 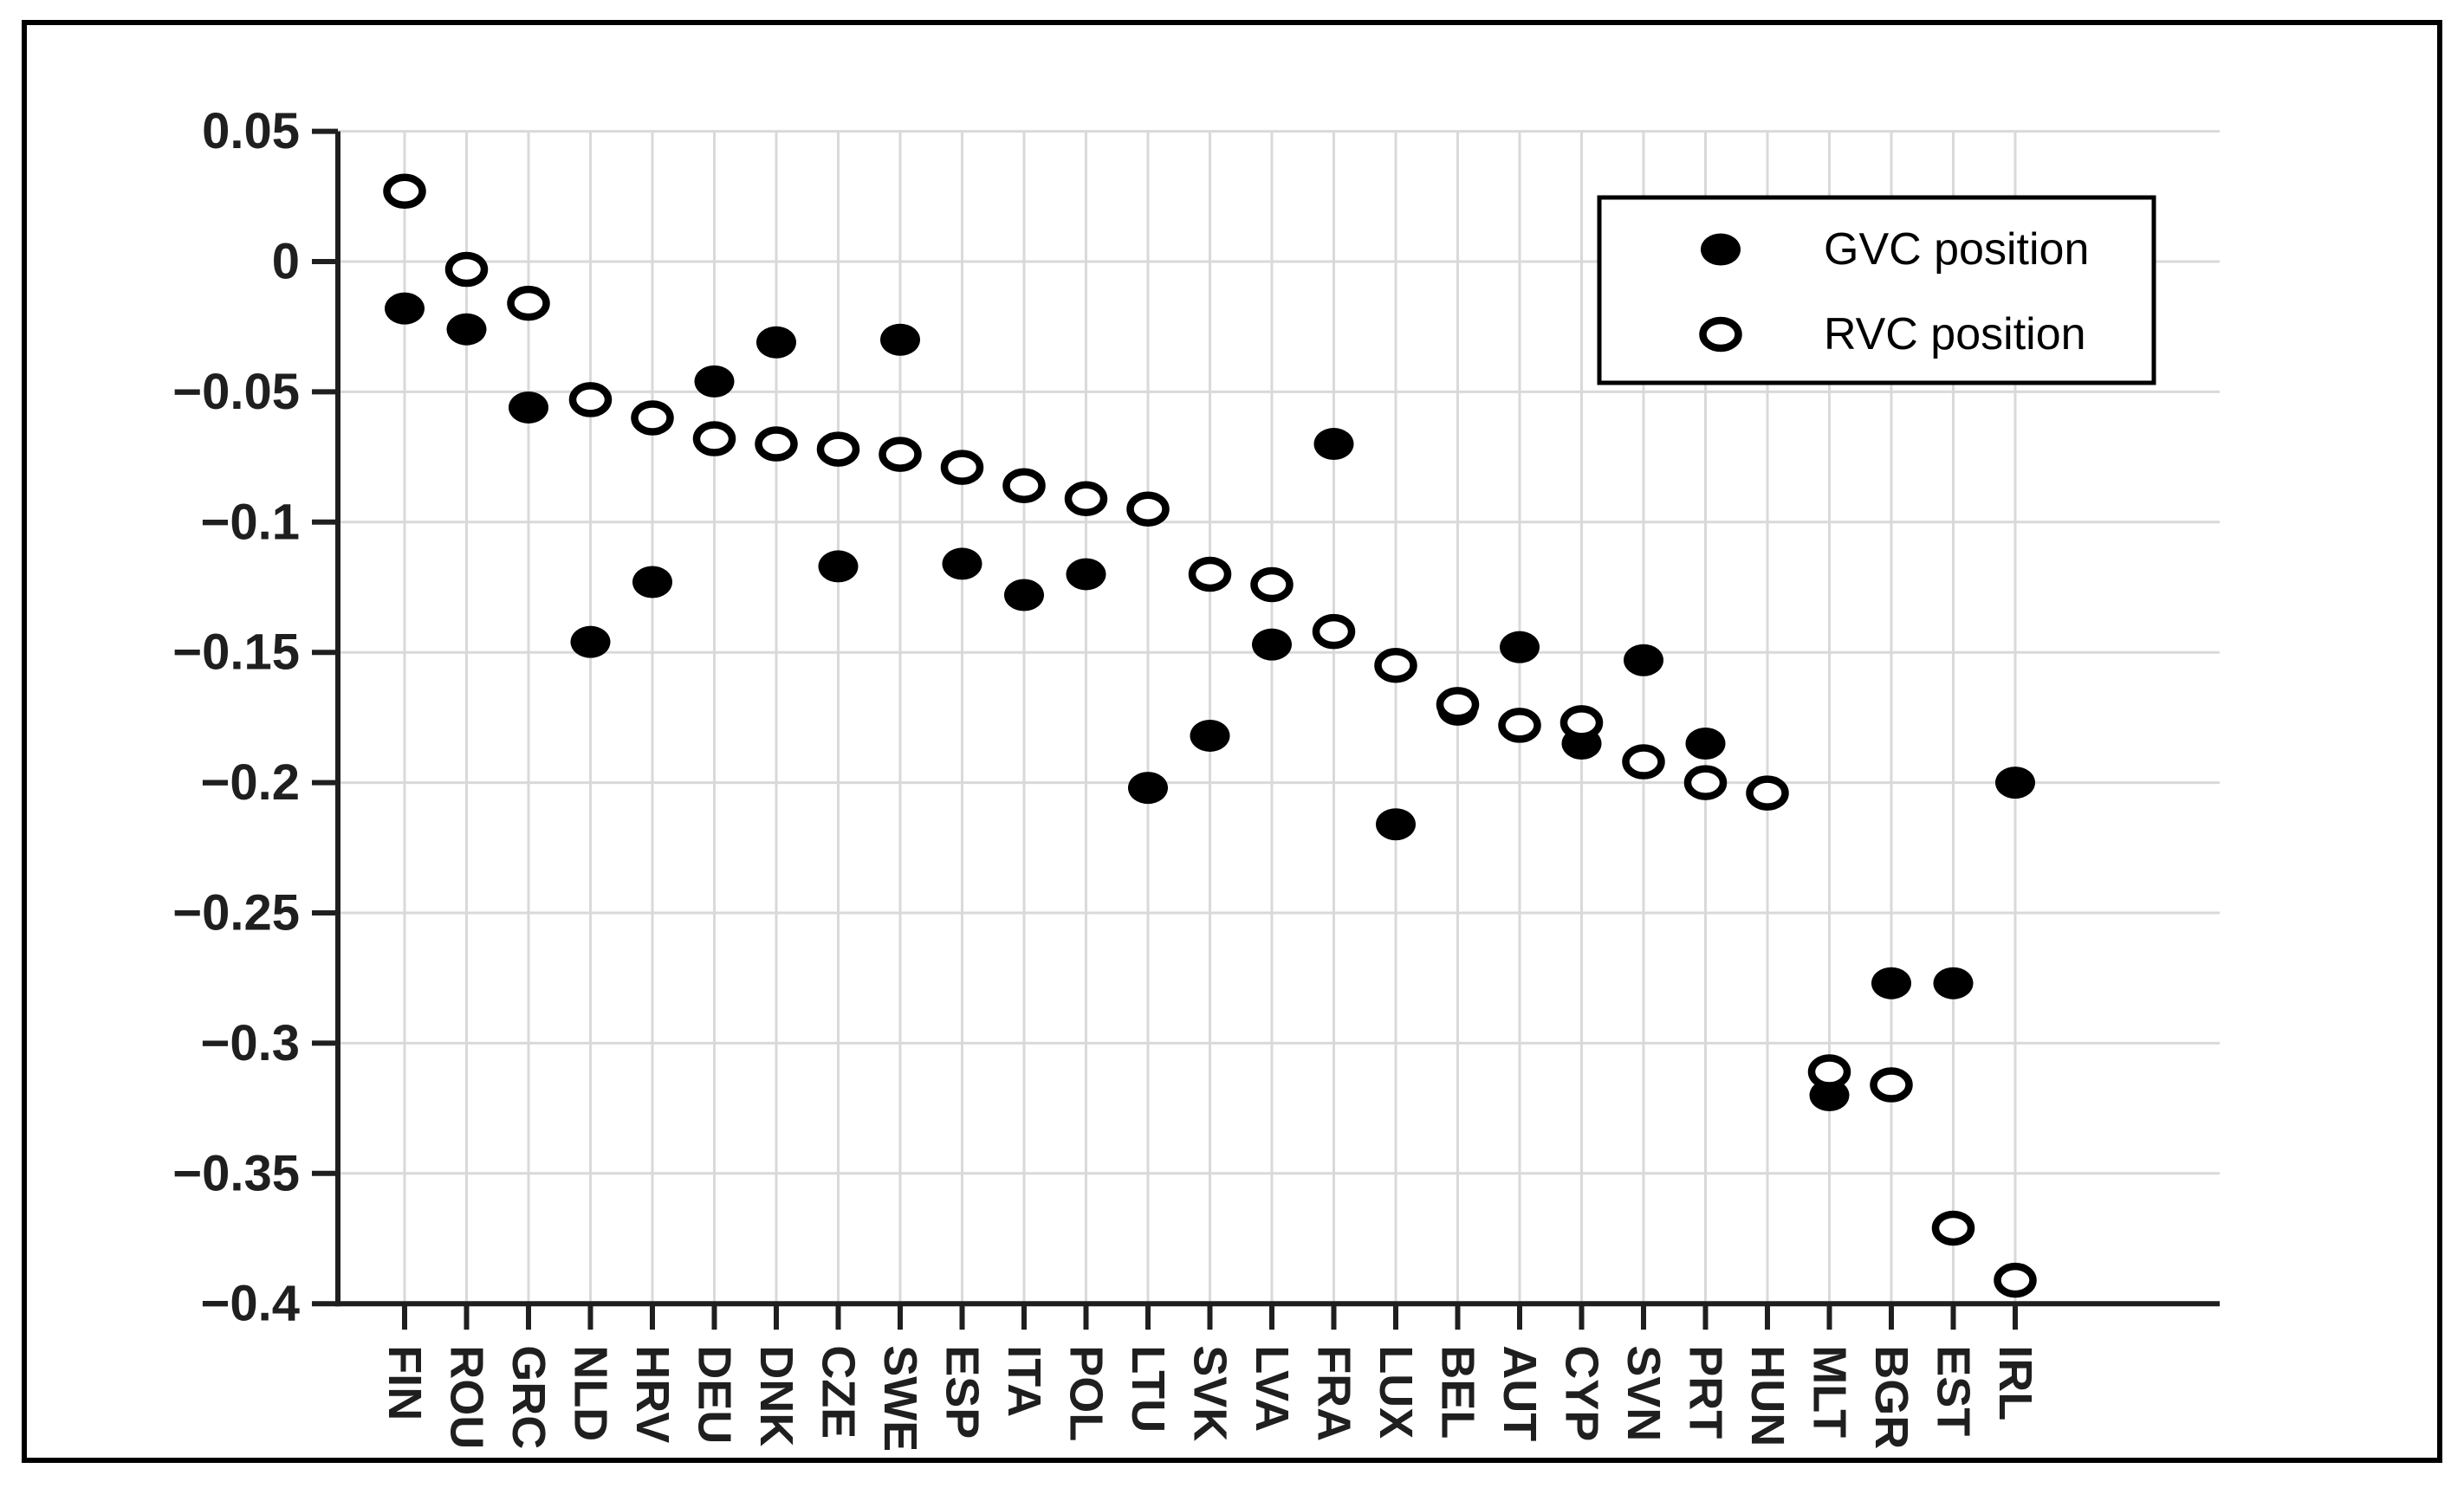 I want to click on legend-box, so click(x=1877, y=290).